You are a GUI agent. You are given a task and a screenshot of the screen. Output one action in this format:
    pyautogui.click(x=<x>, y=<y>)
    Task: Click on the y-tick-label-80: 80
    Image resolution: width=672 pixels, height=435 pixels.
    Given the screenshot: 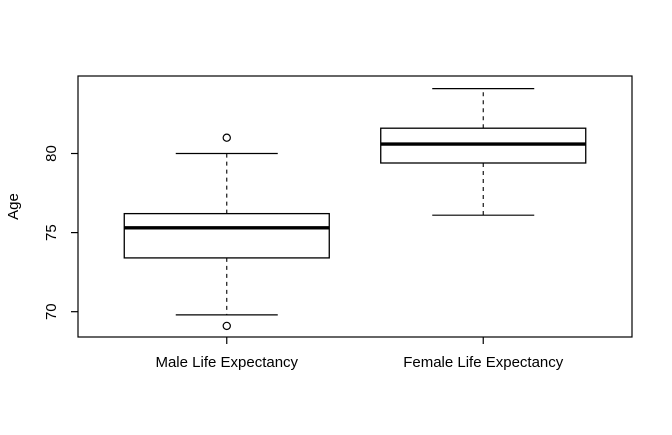 What is the action you would take?
    pyautogui.click(x=51, y=153)
    